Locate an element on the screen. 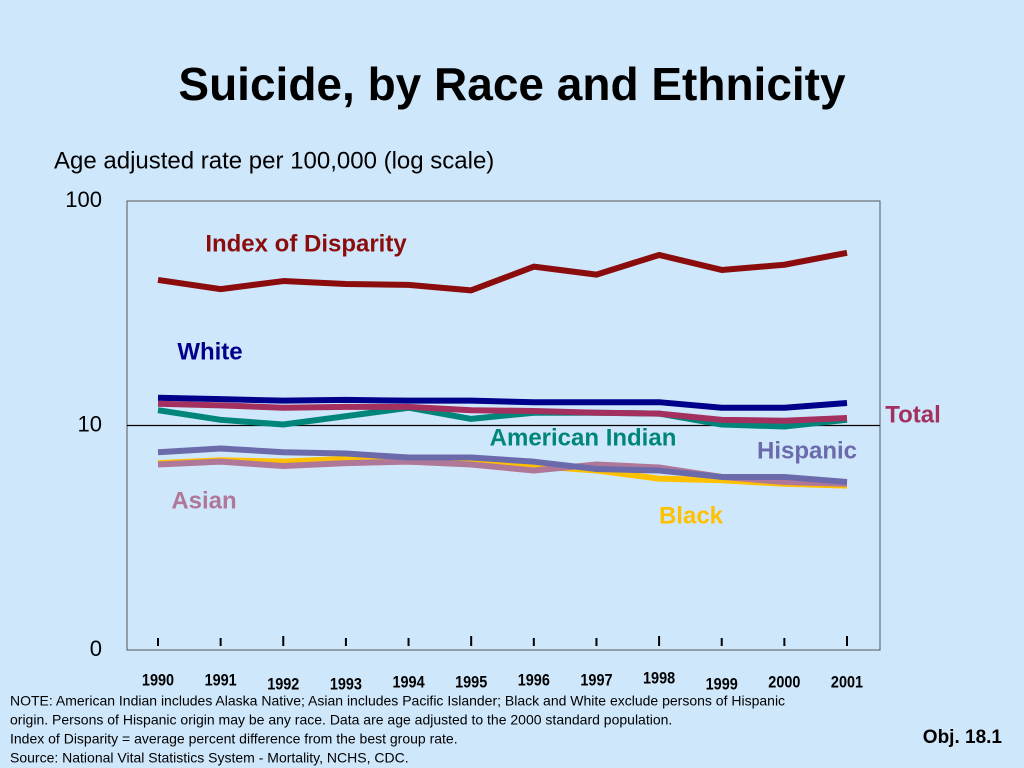 This screenshot has height=768, width=1024. x-tick-label: 1991 is located at coordinates (221, 680).